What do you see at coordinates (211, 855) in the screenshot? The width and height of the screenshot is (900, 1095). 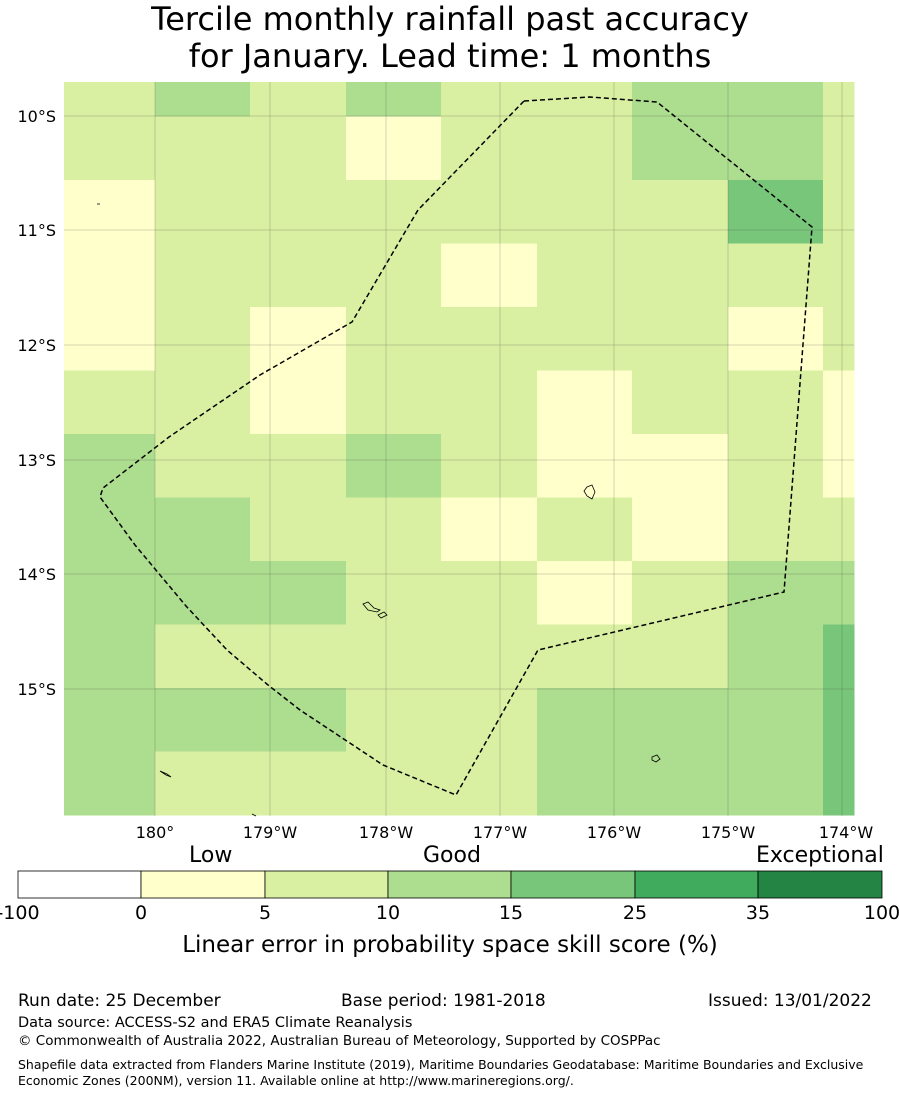 I see `colorbar-category-low: Low` at bounding box center [211, 855].